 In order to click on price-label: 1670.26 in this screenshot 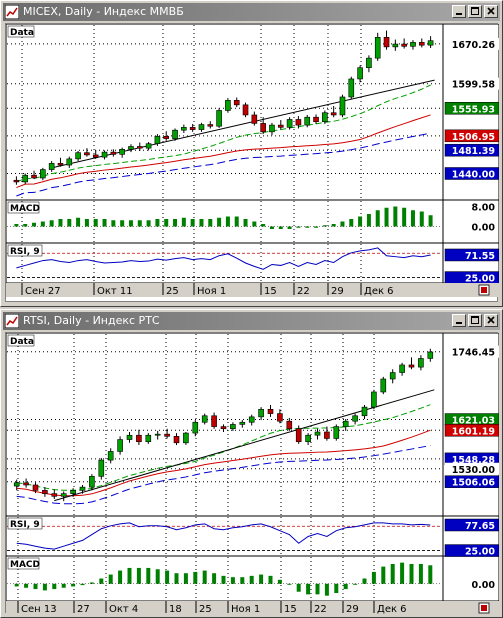, I will do `click(474, 45)`.